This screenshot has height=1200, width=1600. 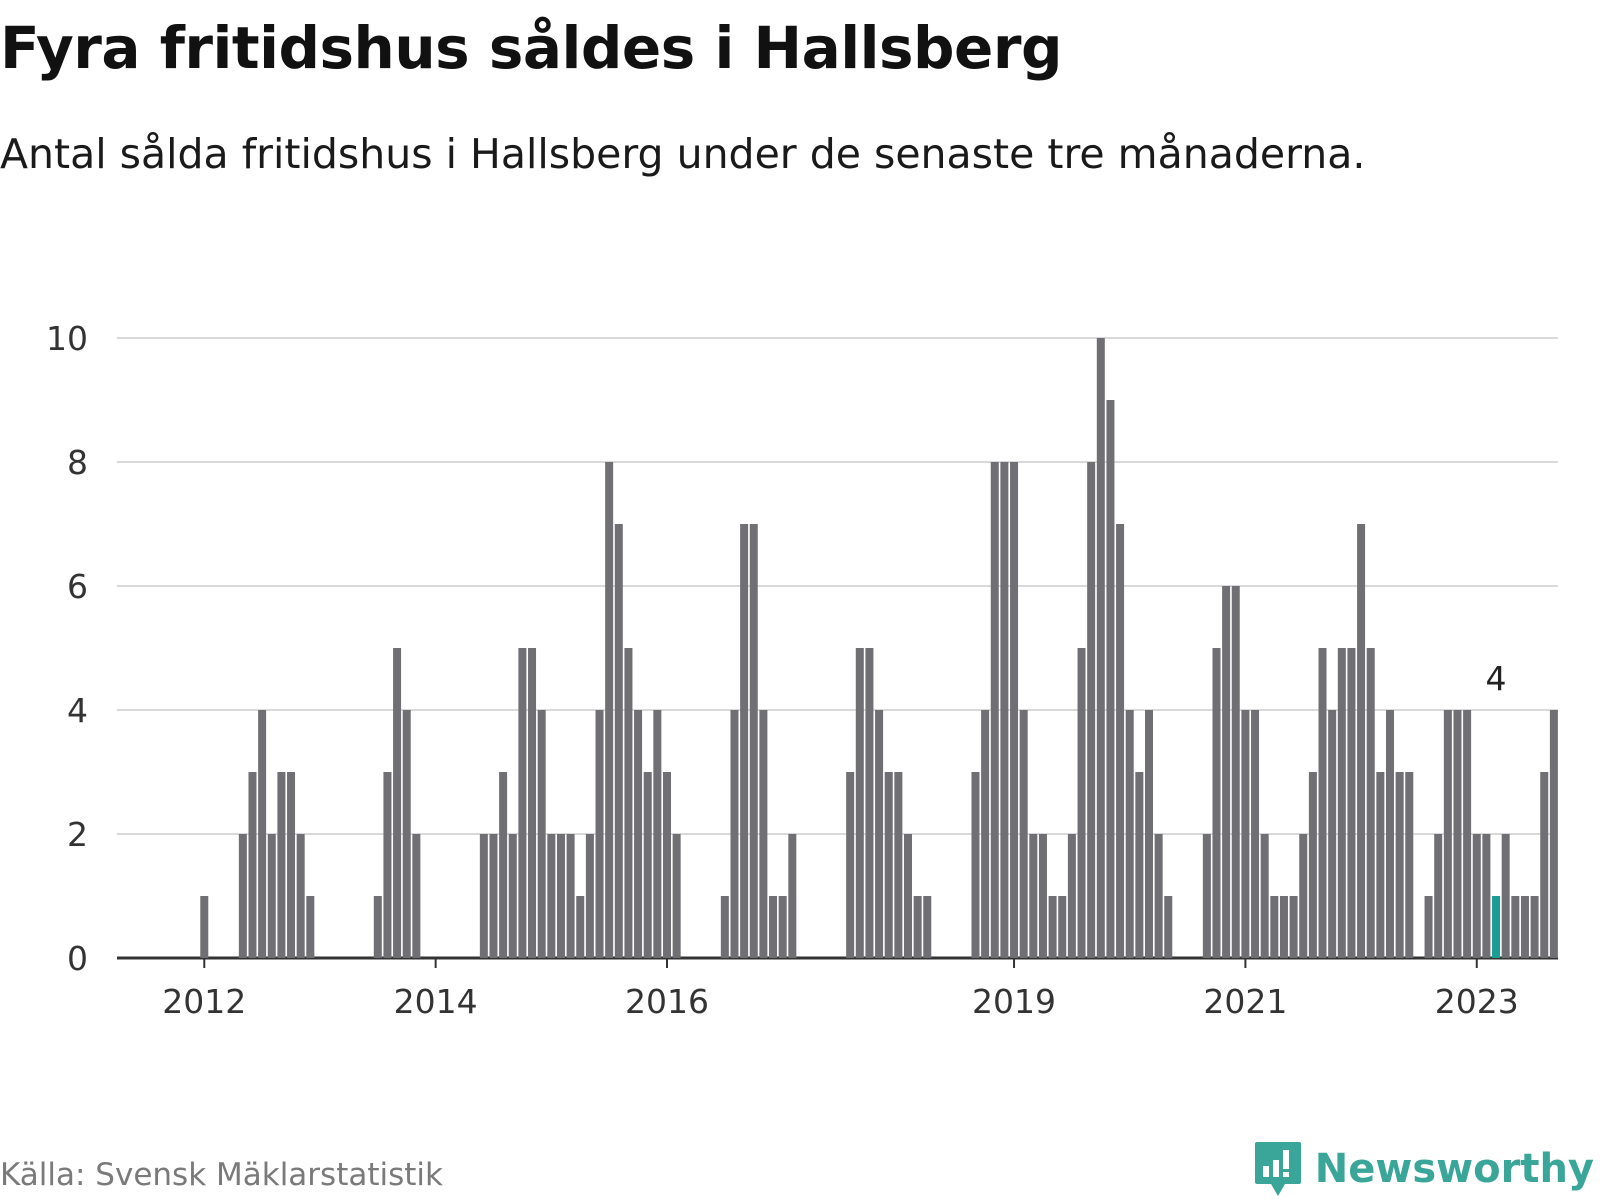 What do you see at coordinates (77, 586) in the screenshot?
I see `y-tick-label: 6` at bounding box center [77, 586].